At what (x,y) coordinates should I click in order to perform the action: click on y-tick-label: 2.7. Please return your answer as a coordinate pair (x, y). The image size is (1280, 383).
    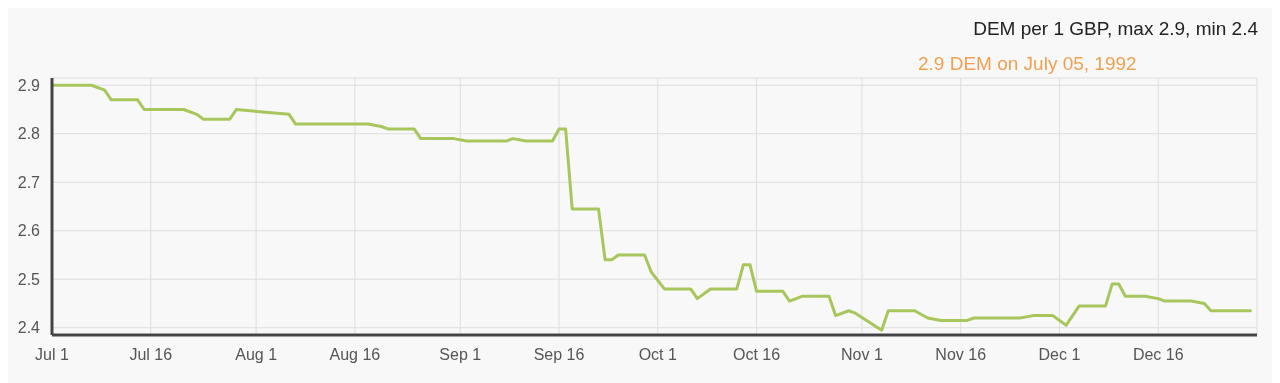
    Looking at the image, I should click on (29, 182).